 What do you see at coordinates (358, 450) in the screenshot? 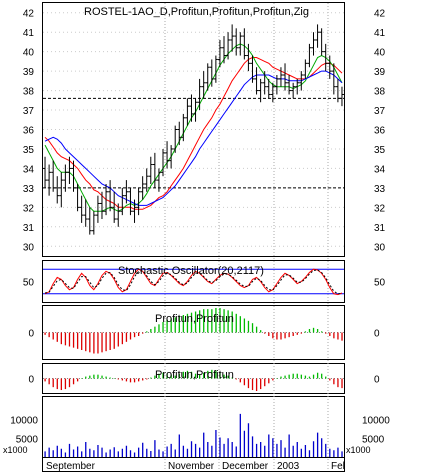
I see `volume-unit-label-right: x1000` at bounding box center [358, 450].